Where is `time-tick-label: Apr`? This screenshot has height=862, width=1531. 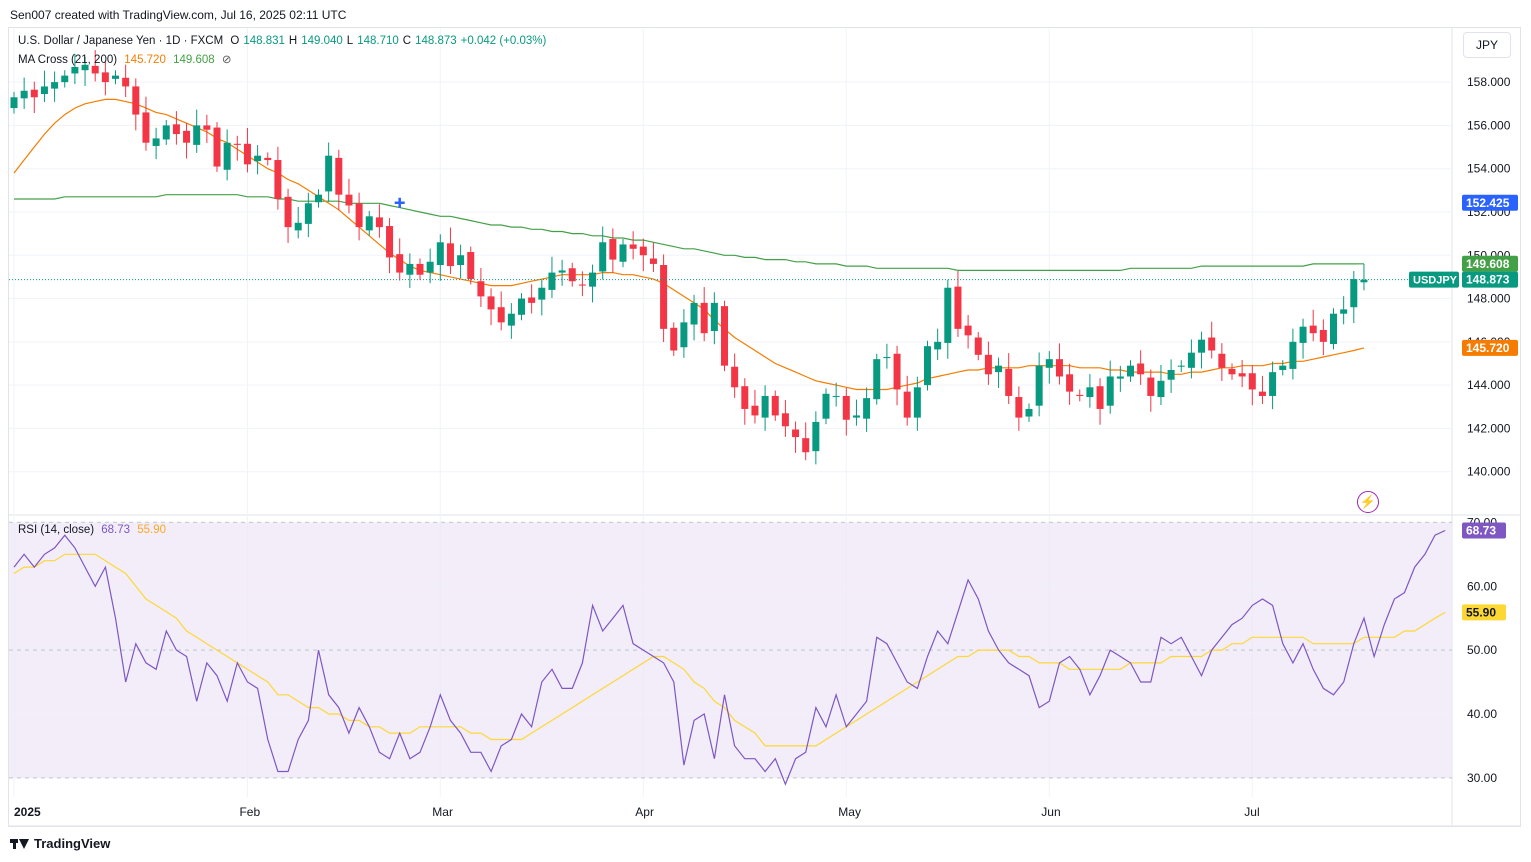
time-tick-label: Apr is located at coordinates (644, 812).